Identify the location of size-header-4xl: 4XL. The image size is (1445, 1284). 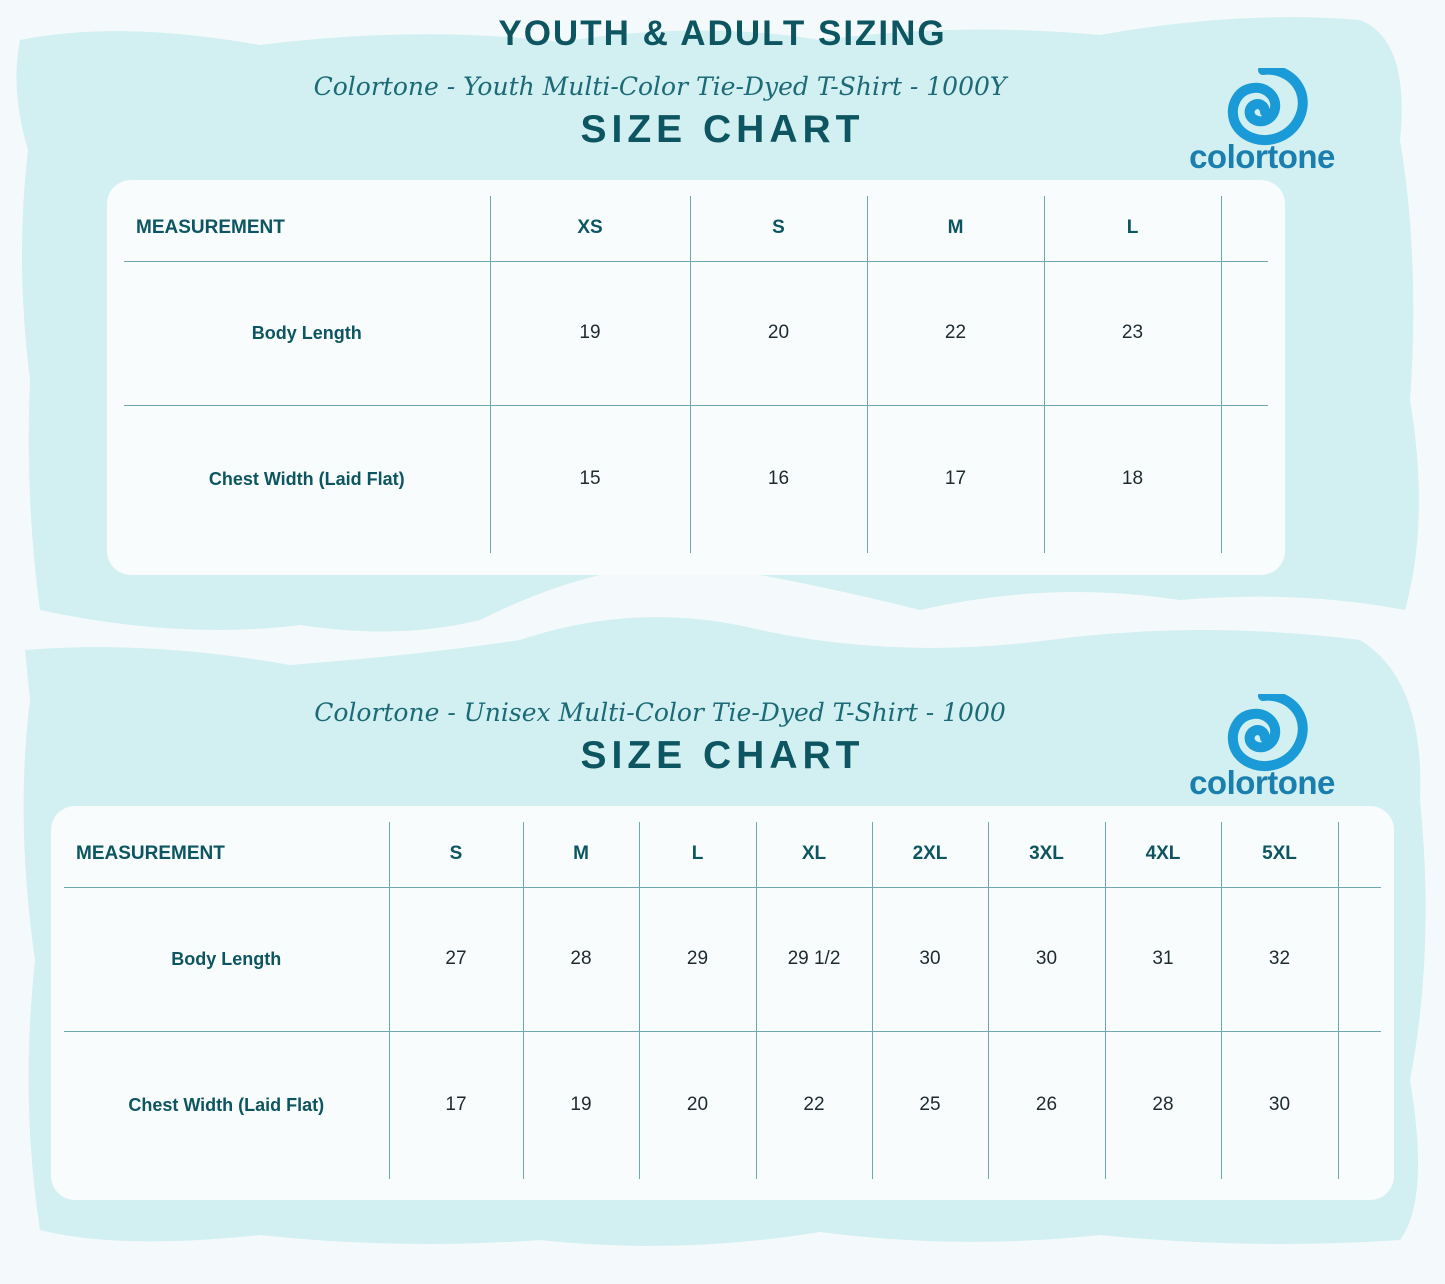
(1163, 854).